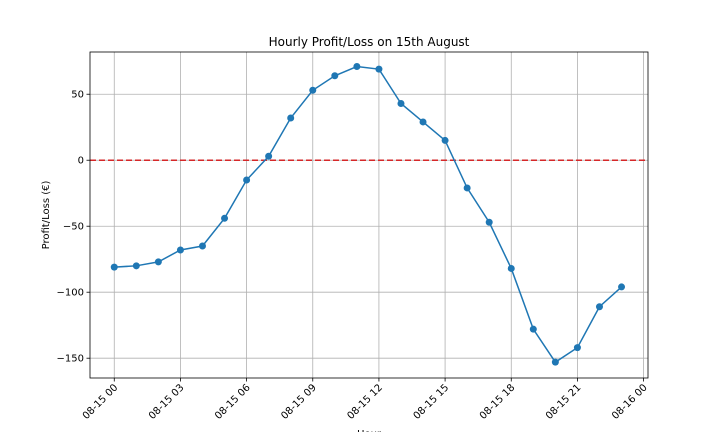 The width and height of the screenshot is (720, 432). What do you see at coordinates (81, 161) in the screenshot?
I see `y-tick-label: 0` at bounding box center [81, 161].